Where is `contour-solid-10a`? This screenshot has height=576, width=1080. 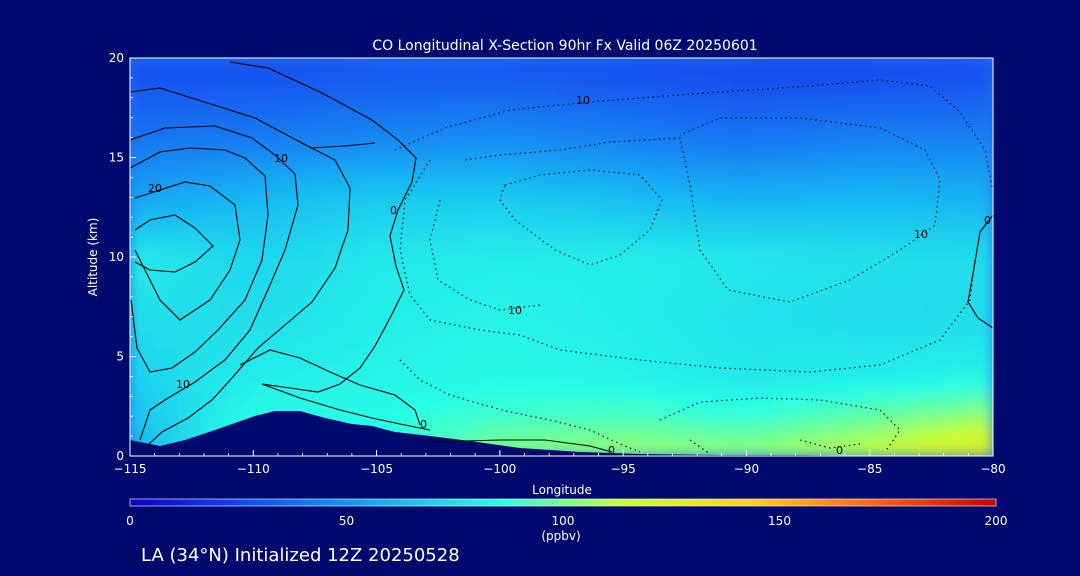 contour-solid-10a is located at coordinates (199, 260).